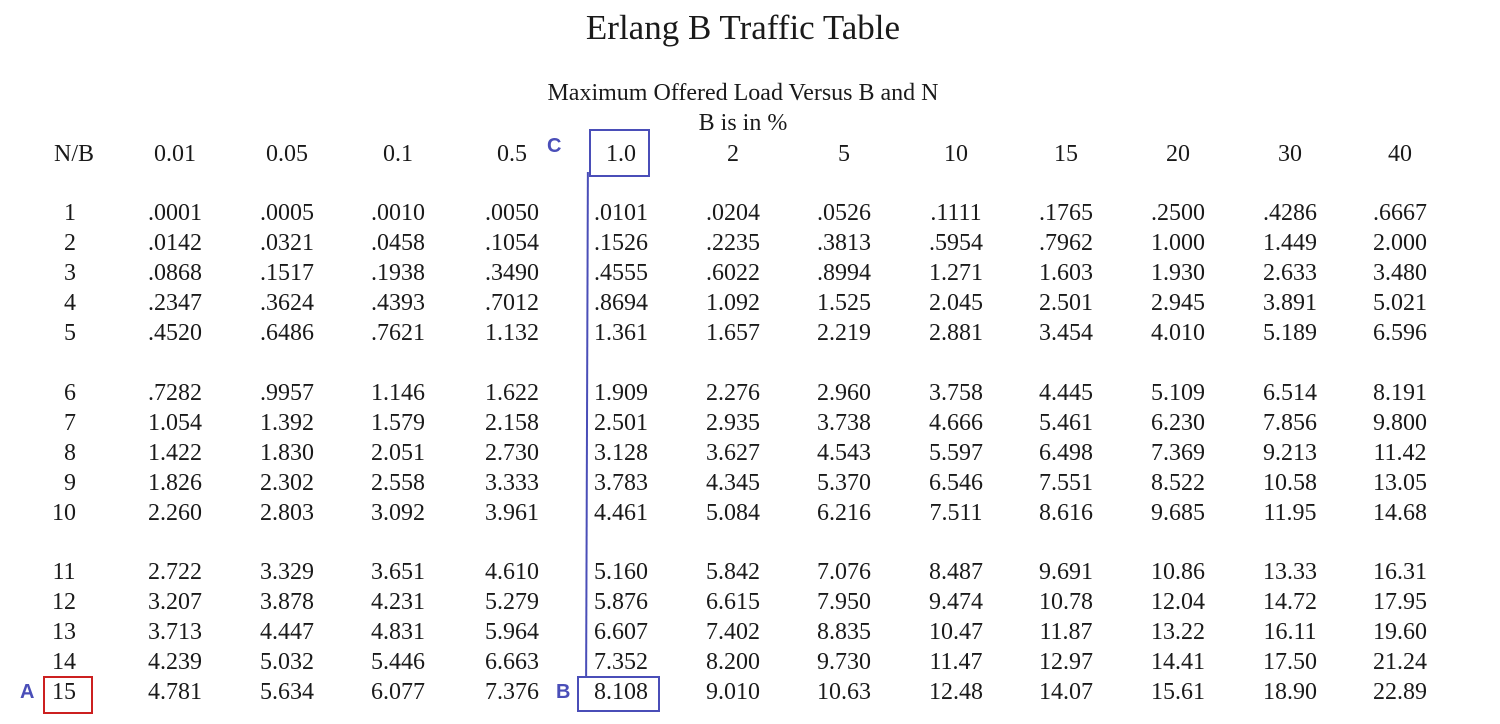 The image size is (1500, 724). What do you see at coordinates (512, 632) in the screenshot?
I see `table-cell: 5.964` at bounding box center [512, 632].